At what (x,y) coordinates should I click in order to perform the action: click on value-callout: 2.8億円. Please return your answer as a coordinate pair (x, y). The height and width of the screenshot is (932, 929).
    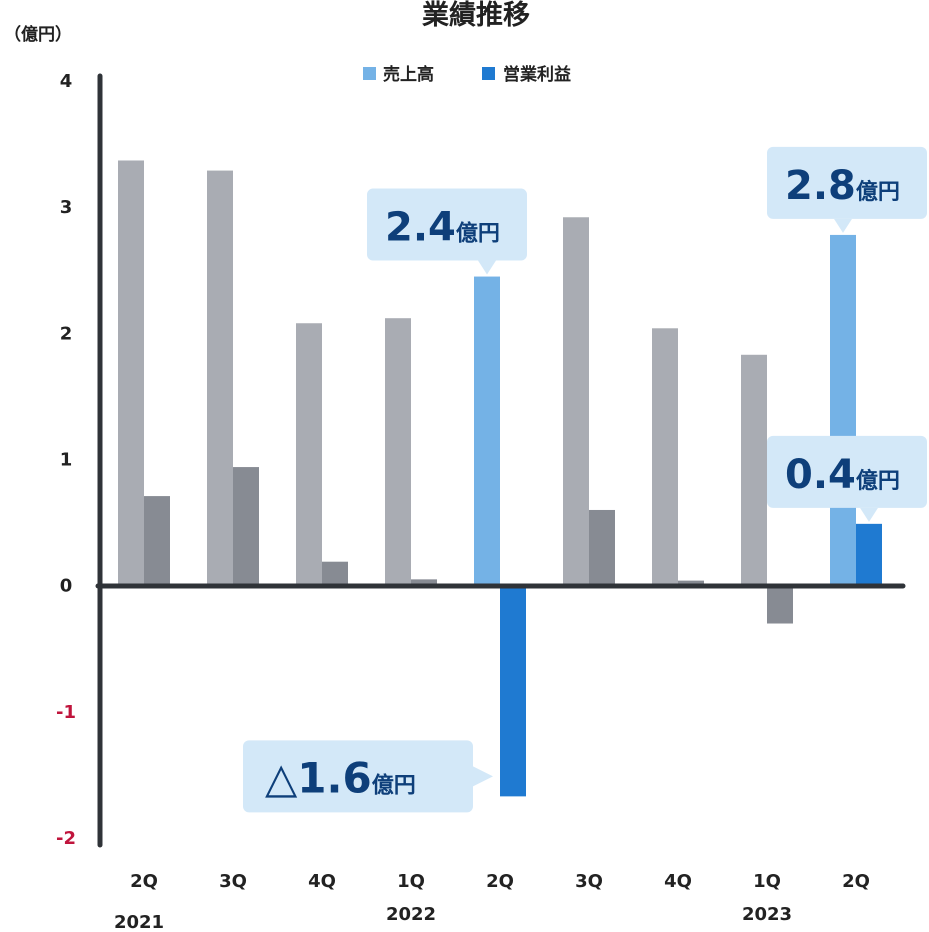
    Looking at the image, I should click on (847, 189).